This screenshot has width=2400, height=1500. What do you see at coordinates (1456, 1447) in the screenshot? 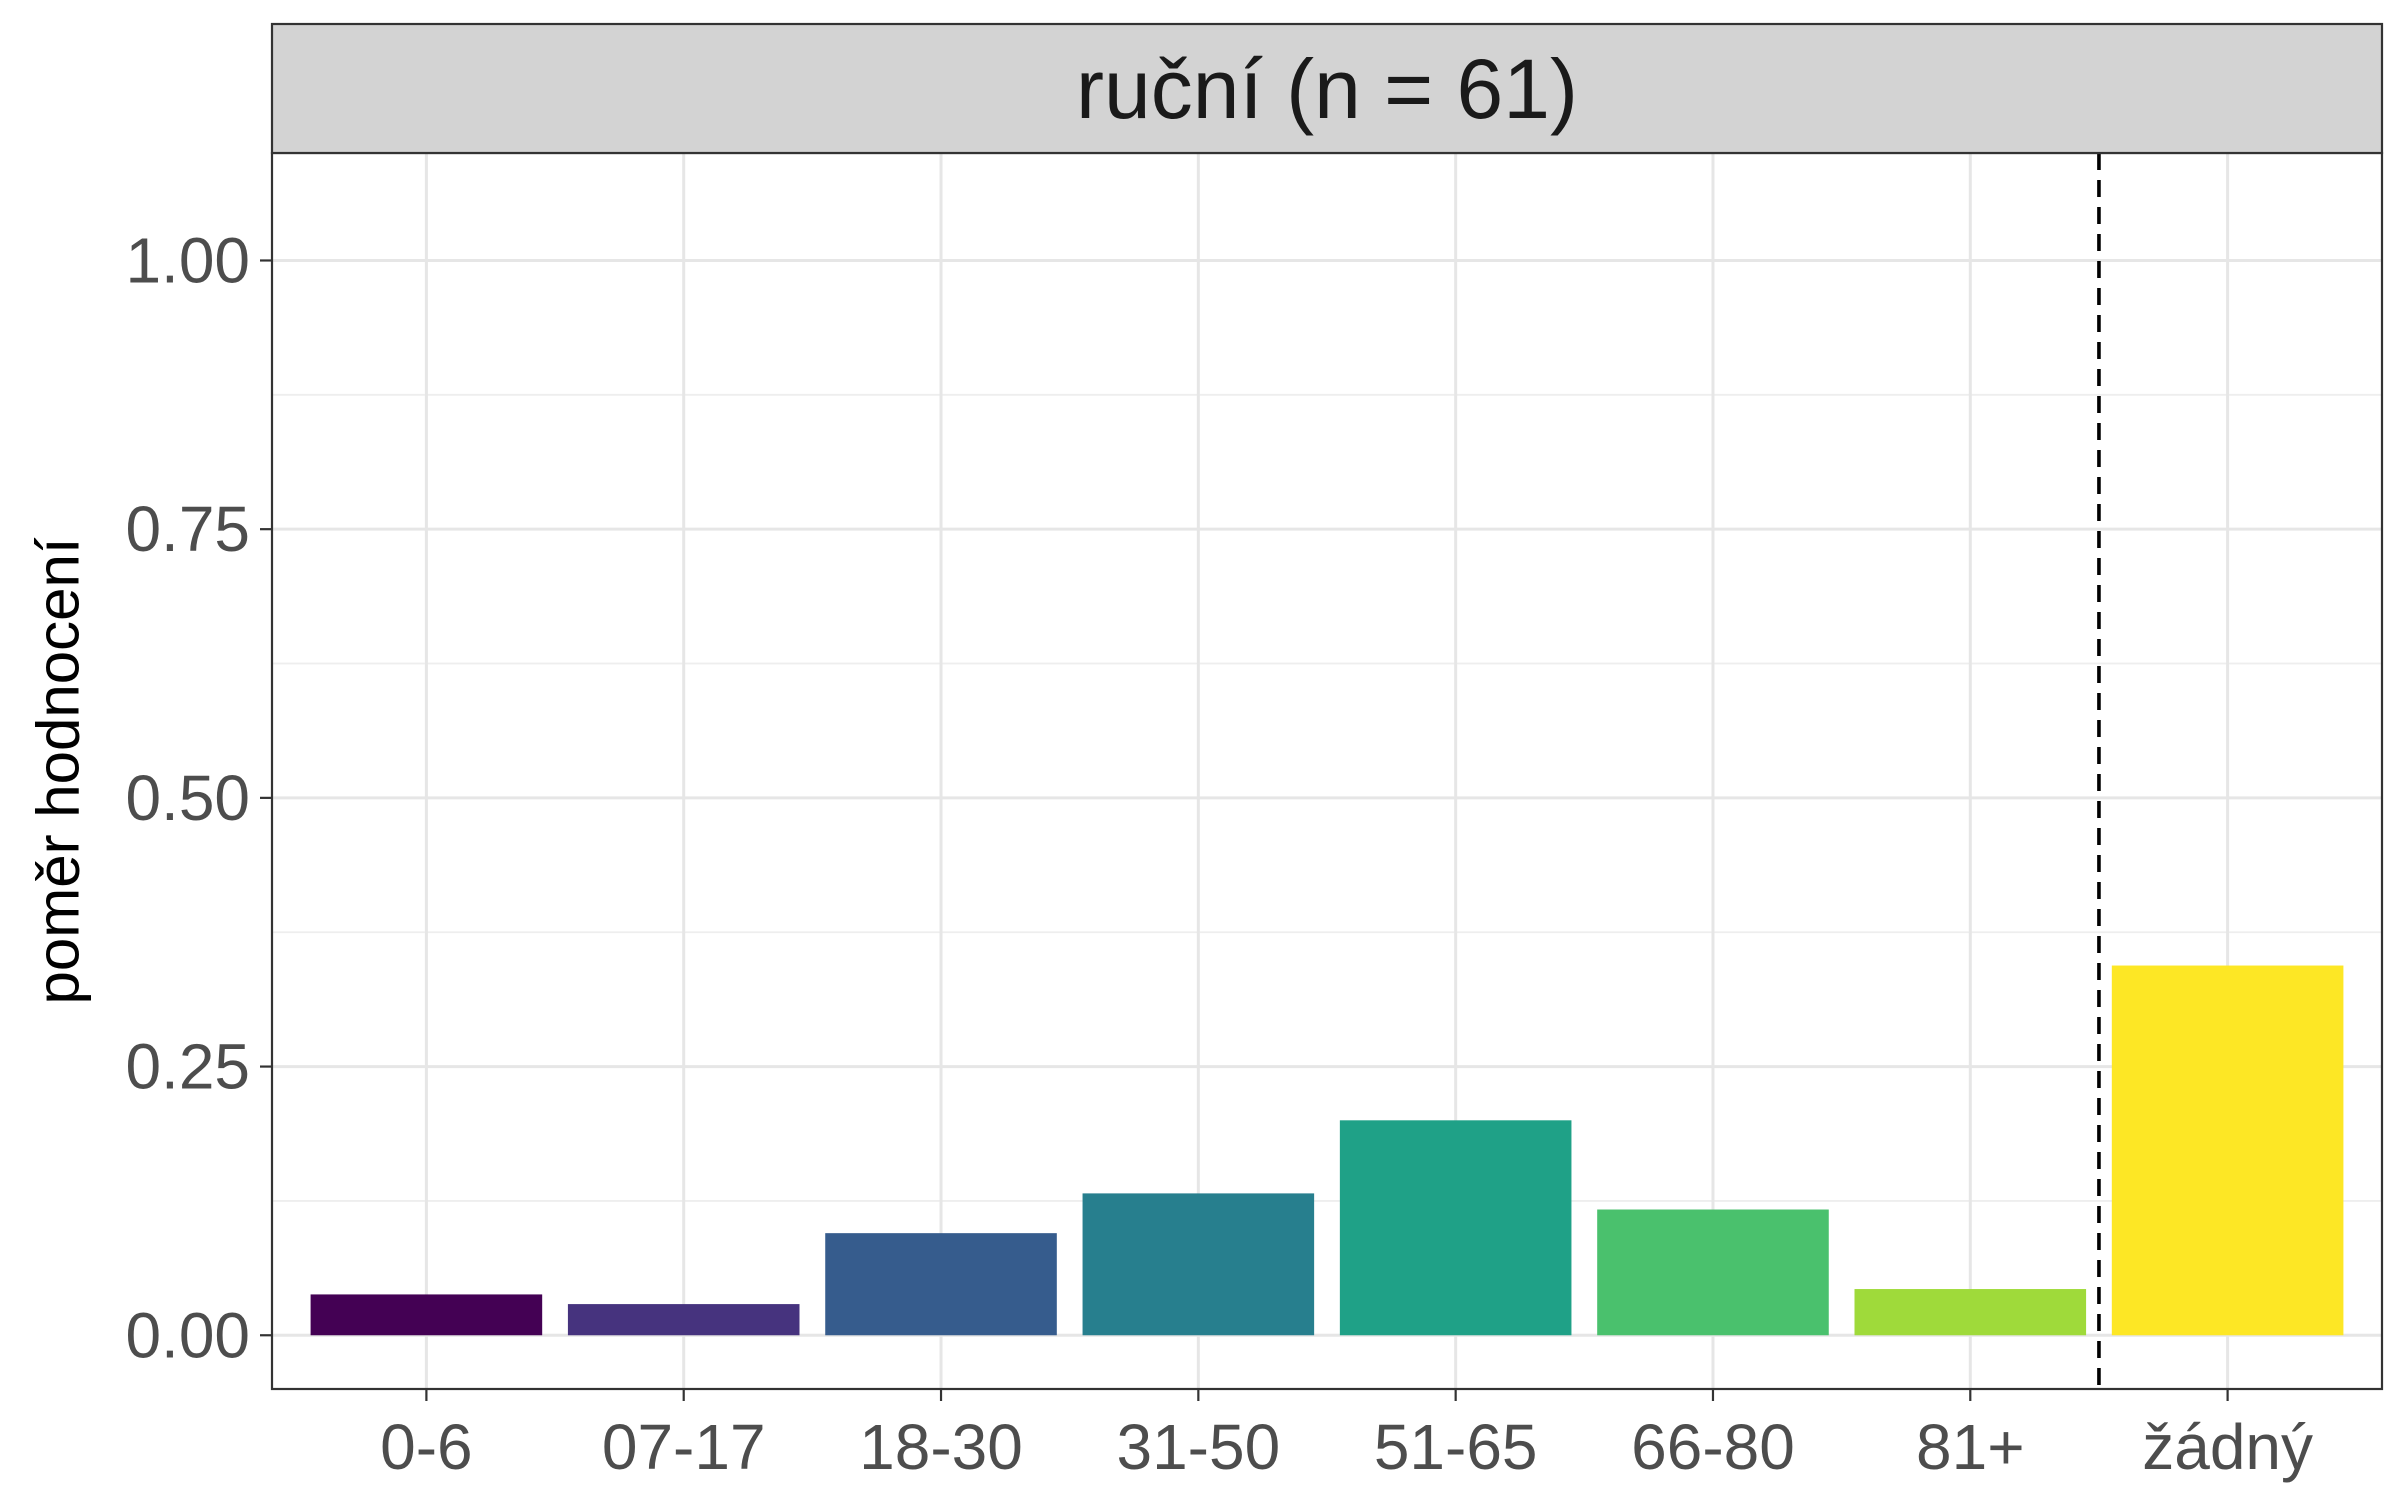
I see `x-tick-label: 51-65` at bounding box center [1456, 1447].